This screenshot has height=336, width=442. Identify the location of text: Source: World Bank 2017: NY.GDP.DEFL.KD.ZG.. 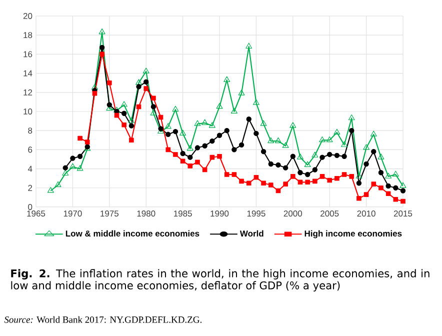
(103, 319).